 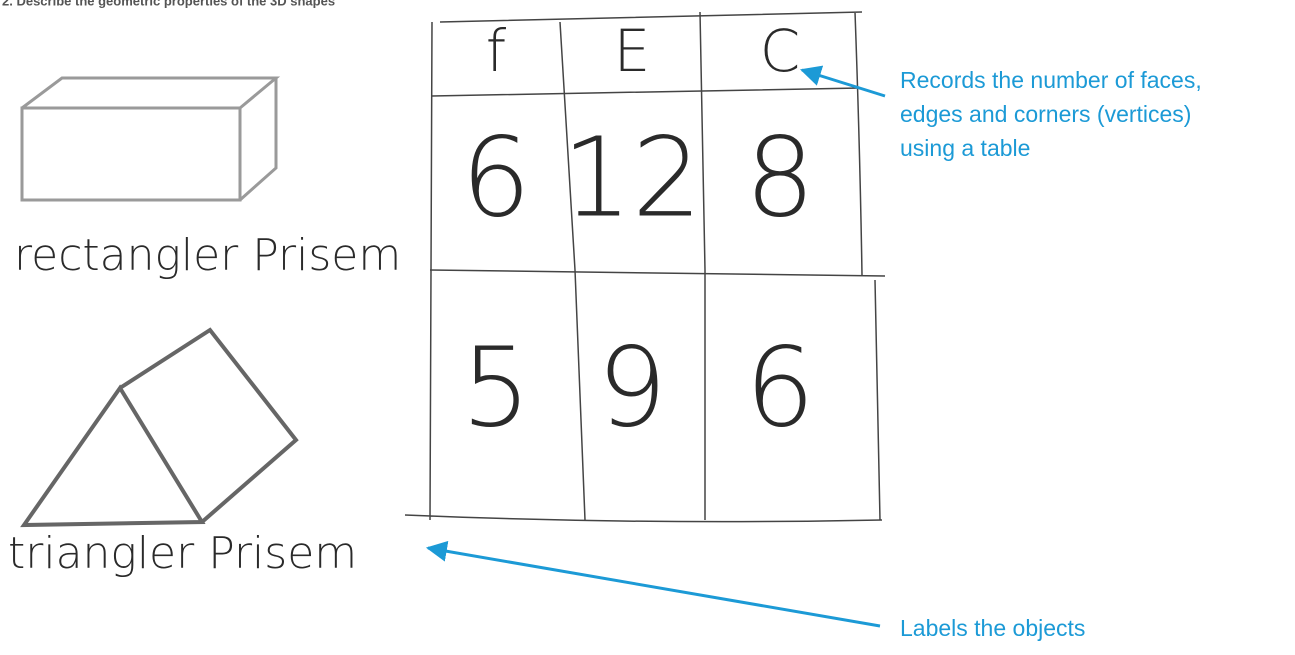 What do you see at coordinates (496, 387) in the screenshot?
I see `table-cell: 5` at bounding box center [496, 387].